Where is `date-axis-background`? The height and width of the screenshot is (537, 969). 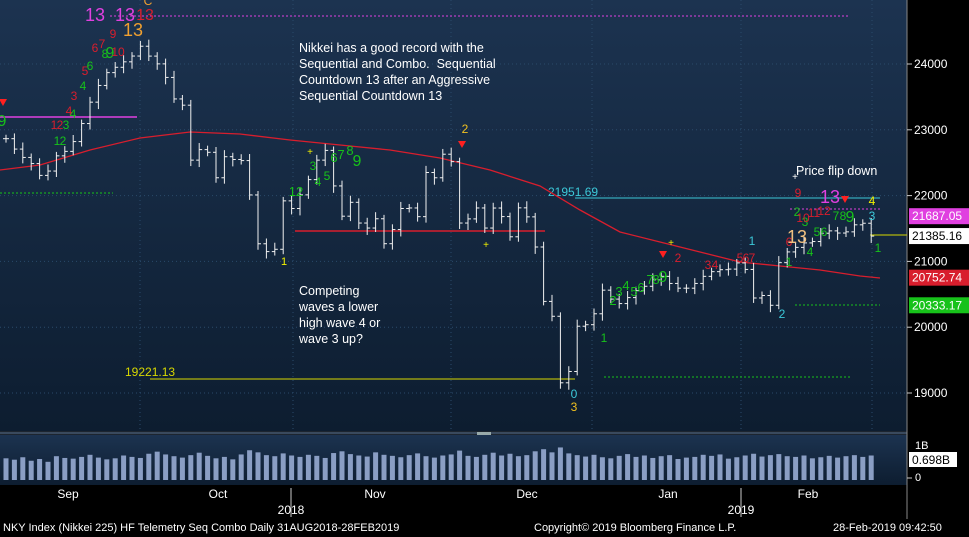
date-axis-background is located at coordinates (453, 502).